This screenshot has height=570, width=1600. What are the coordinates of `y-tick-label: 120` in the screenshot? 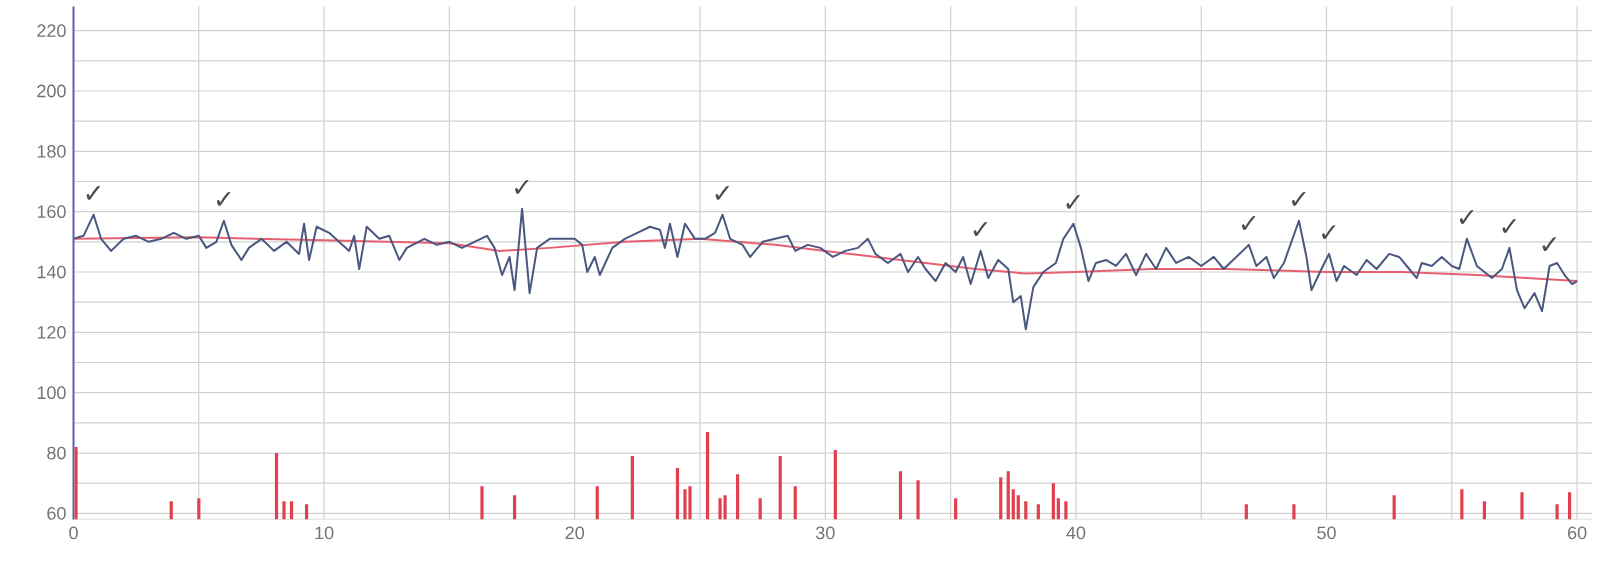 It's located at (51, 332).